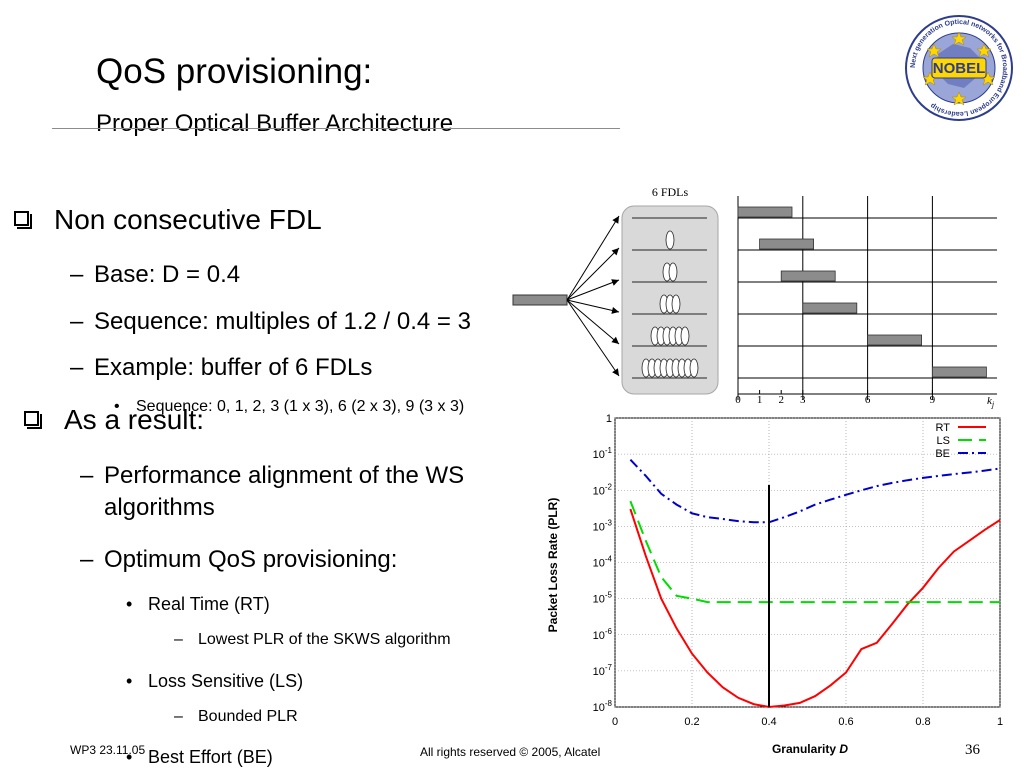 This screenshot has width=1024, height=768. Describe the element at coordinates (845, 722) in the screenshot. I see `x-tick-label: 0.6` at that location.